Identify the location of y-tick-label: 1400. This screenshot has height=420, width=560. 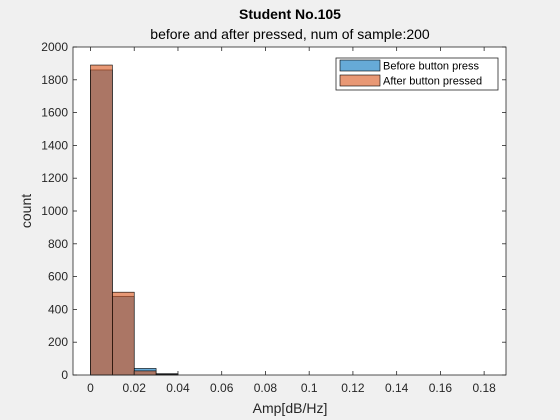
(54, 145).